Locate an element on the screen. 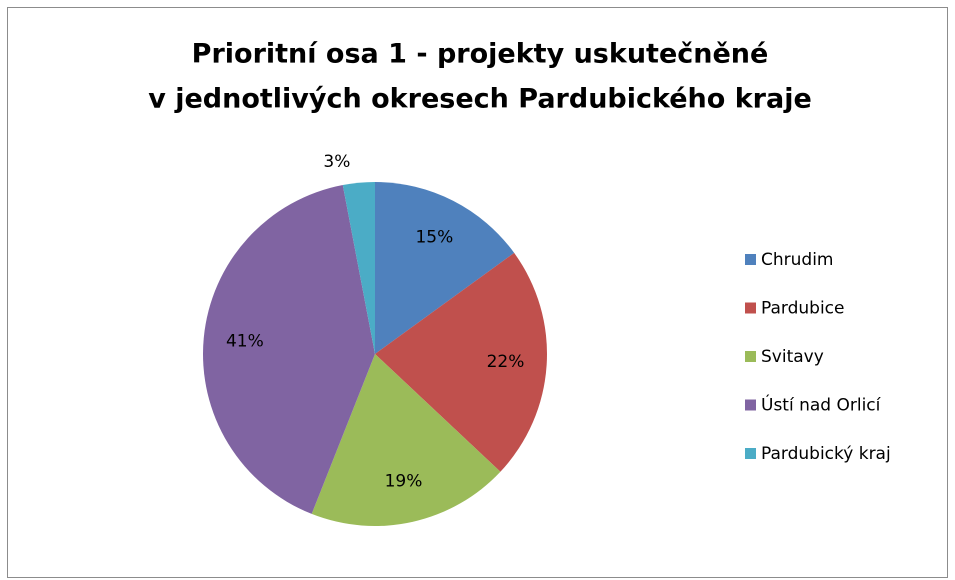  data-label: 22% is located at coordinates (506, 362).